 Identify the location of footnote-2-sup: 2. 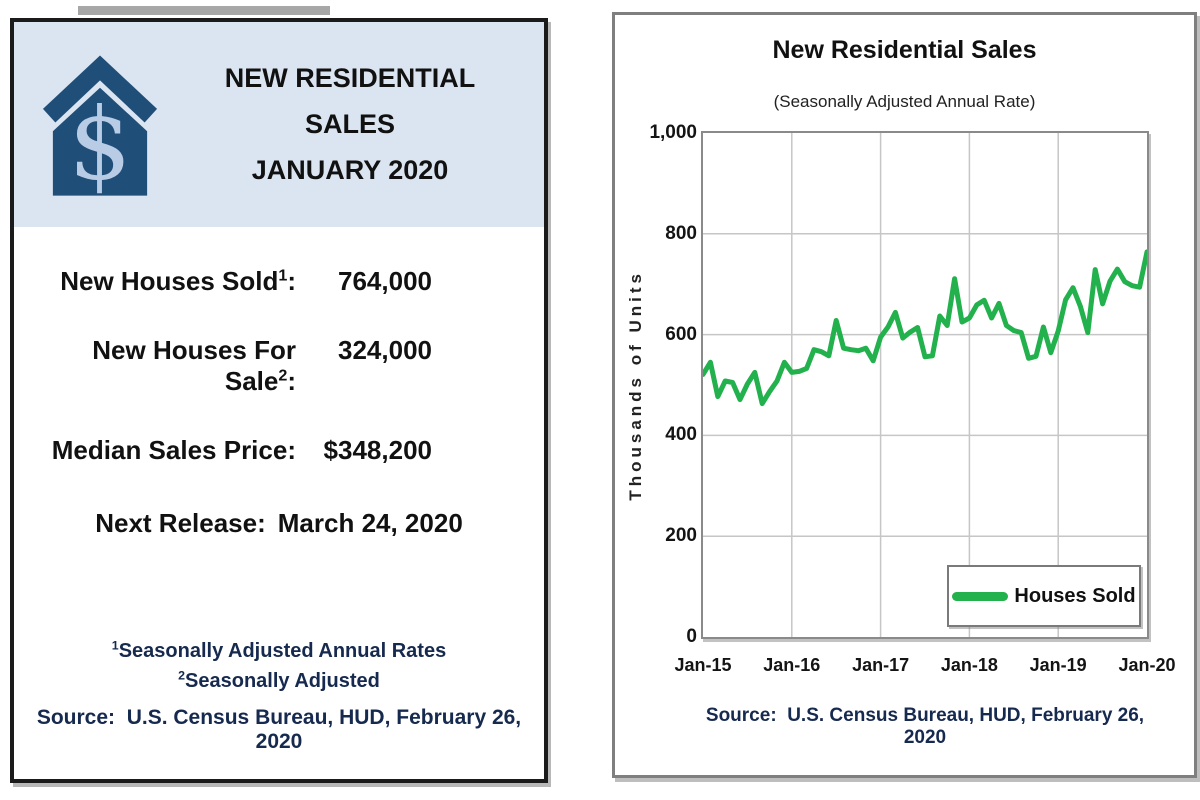
(182, 675).